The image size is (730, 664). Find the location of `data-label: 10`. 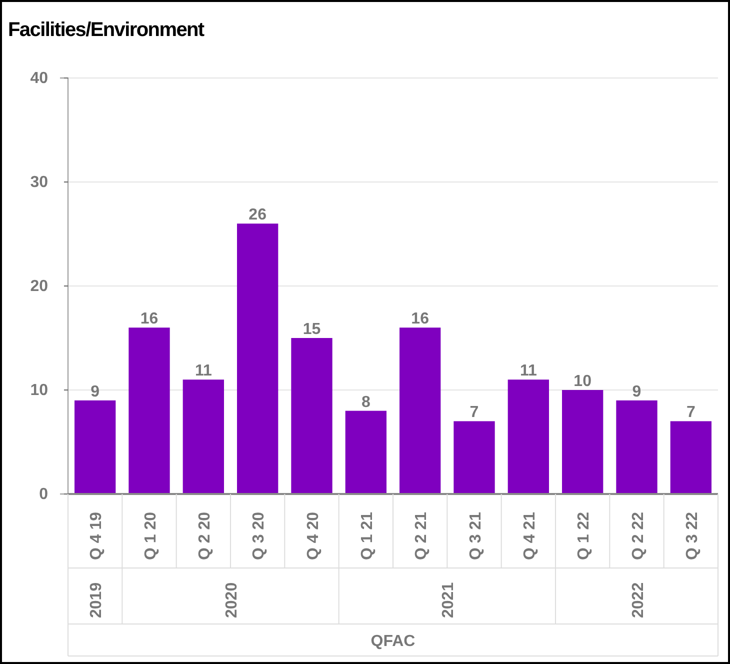

data-label: 10 is located at coordinates (583, 381).